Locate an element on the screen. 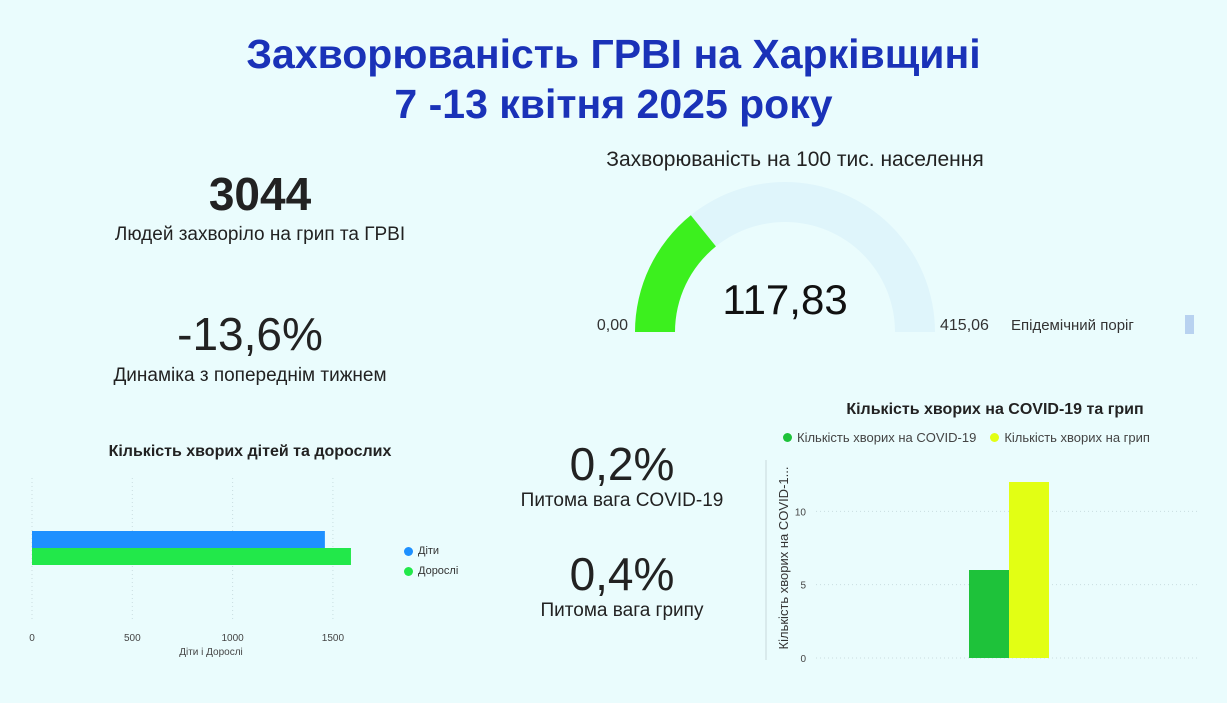 This screenshot has height=703, width=1227. cf-bar-covid is located at coordinates (989, 614).